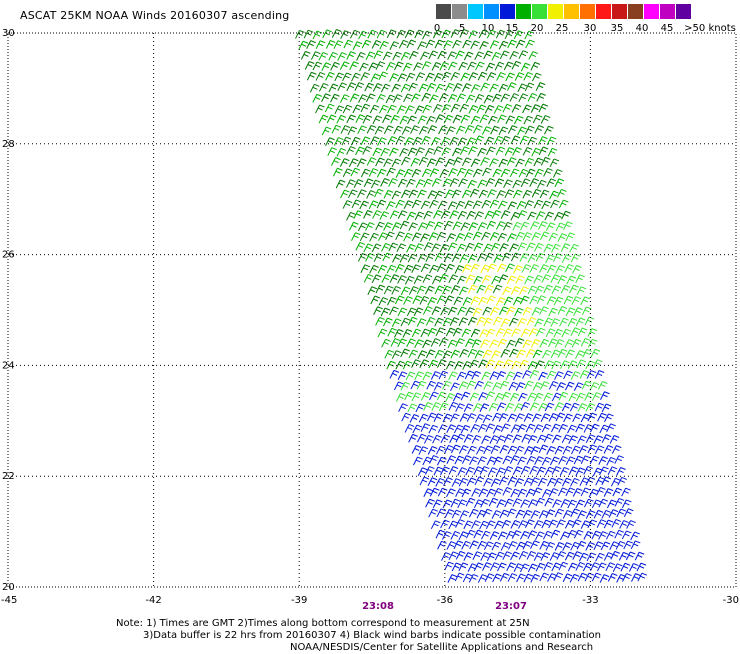  Describe the element at coordinates (667, 28) in the screenshot. I see `colorbar-tick-label: 45` at that location.